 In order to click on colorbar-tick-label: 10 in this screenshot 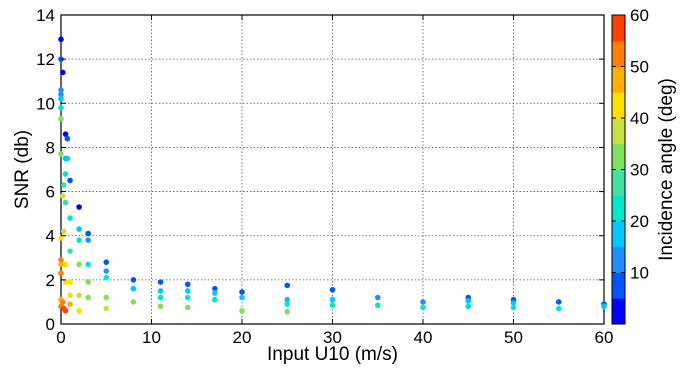, I will do `click(639, 273)`.